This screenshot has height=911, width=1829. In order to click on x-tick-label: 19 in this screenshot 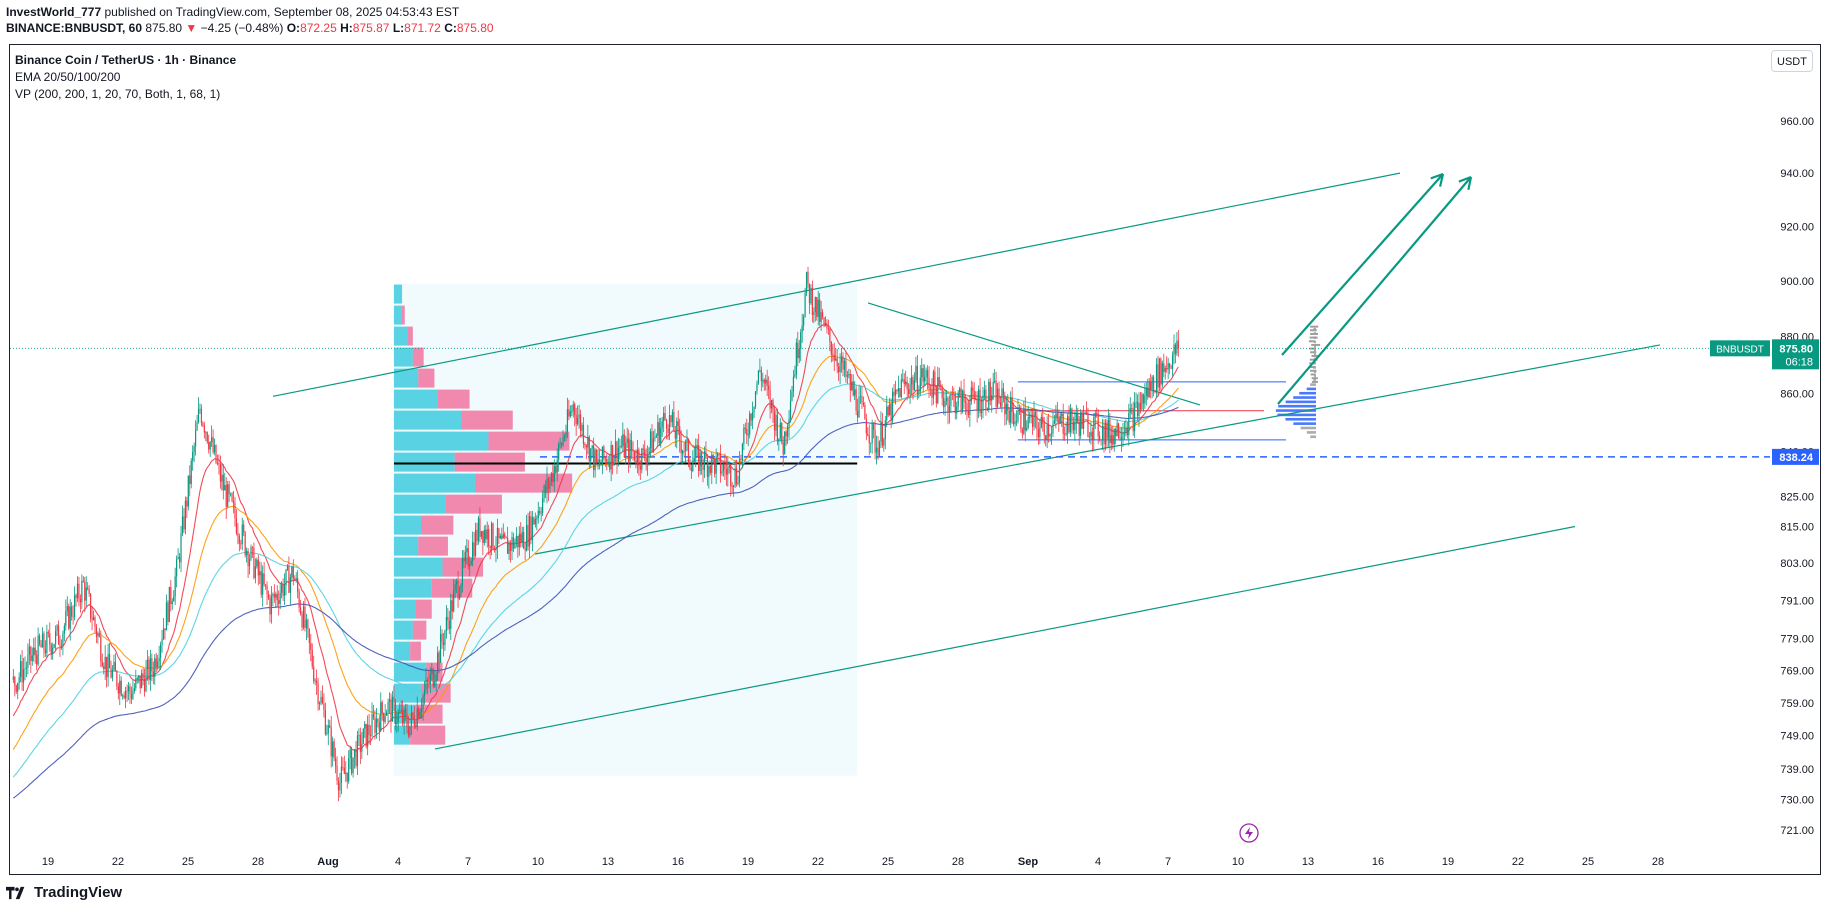, I will do `click(48, 862)`.